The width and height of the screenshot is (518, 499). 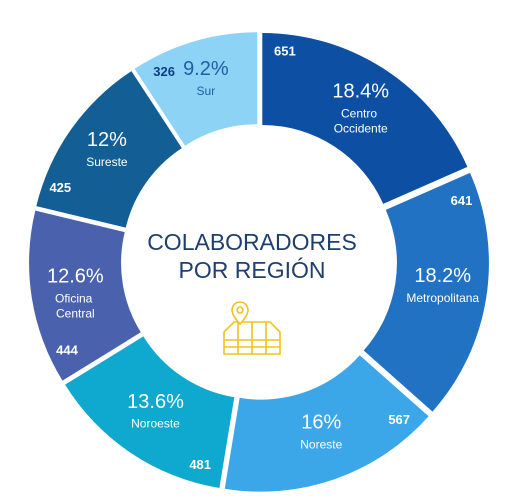 I want to click on category-label: Centro Occidente, so click(x=361, y=120).